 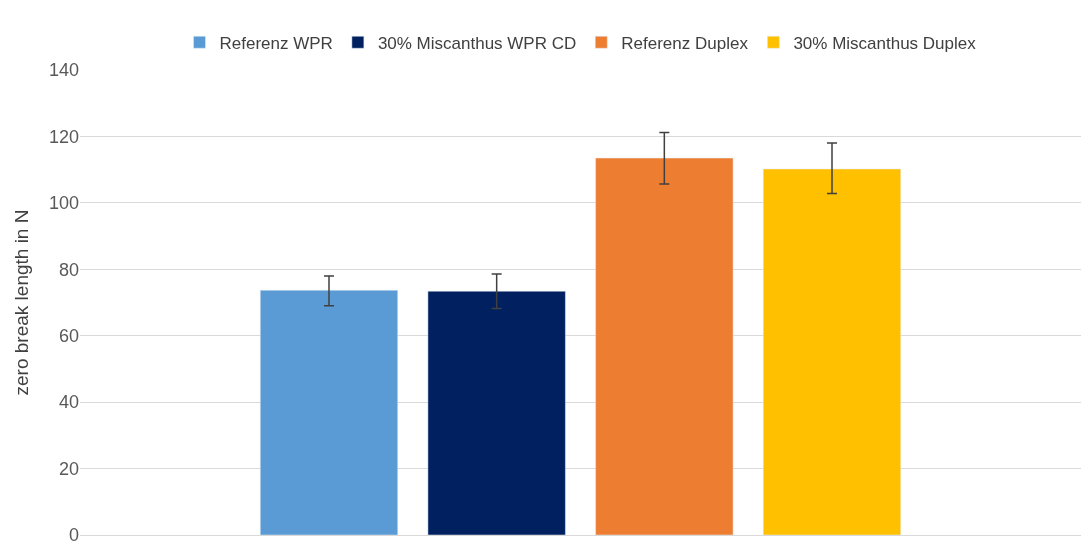 I want to click on y-tick-label: 80, so click(x=68, y=269).